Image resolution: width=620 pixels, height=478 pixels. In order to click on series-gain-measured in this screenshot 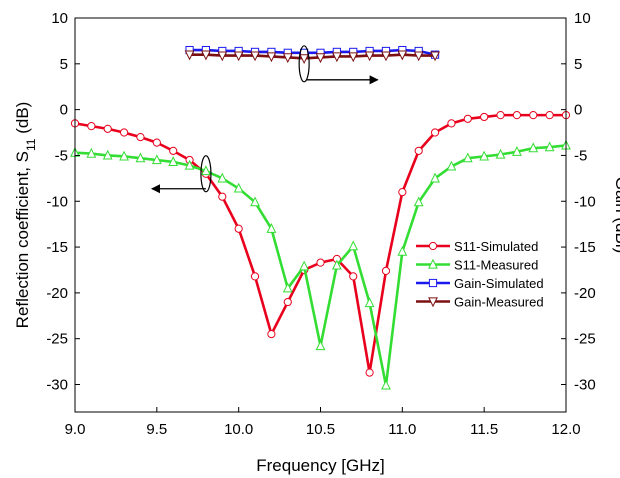, I will do `click(312, 57)`.